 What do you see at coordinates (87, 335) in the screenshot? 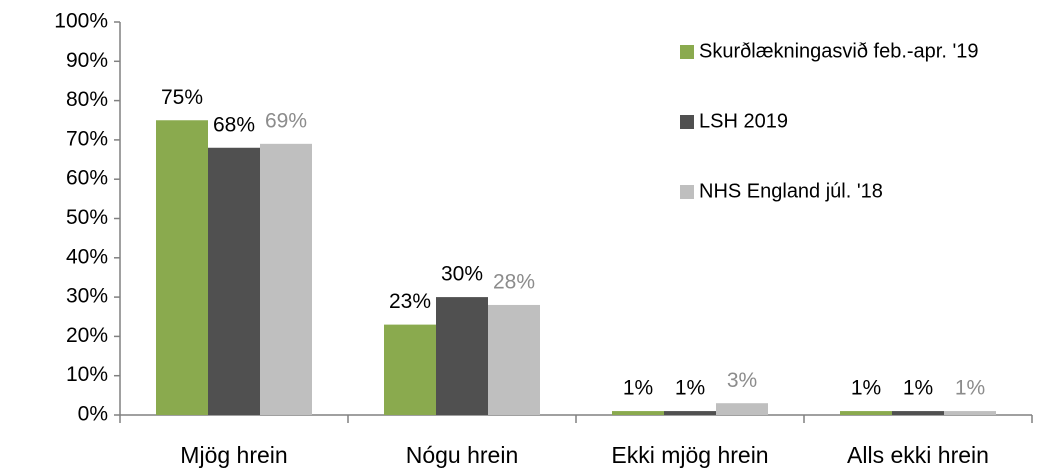
I see `y-tick-label: 20%` at bounding box center [87, 335].